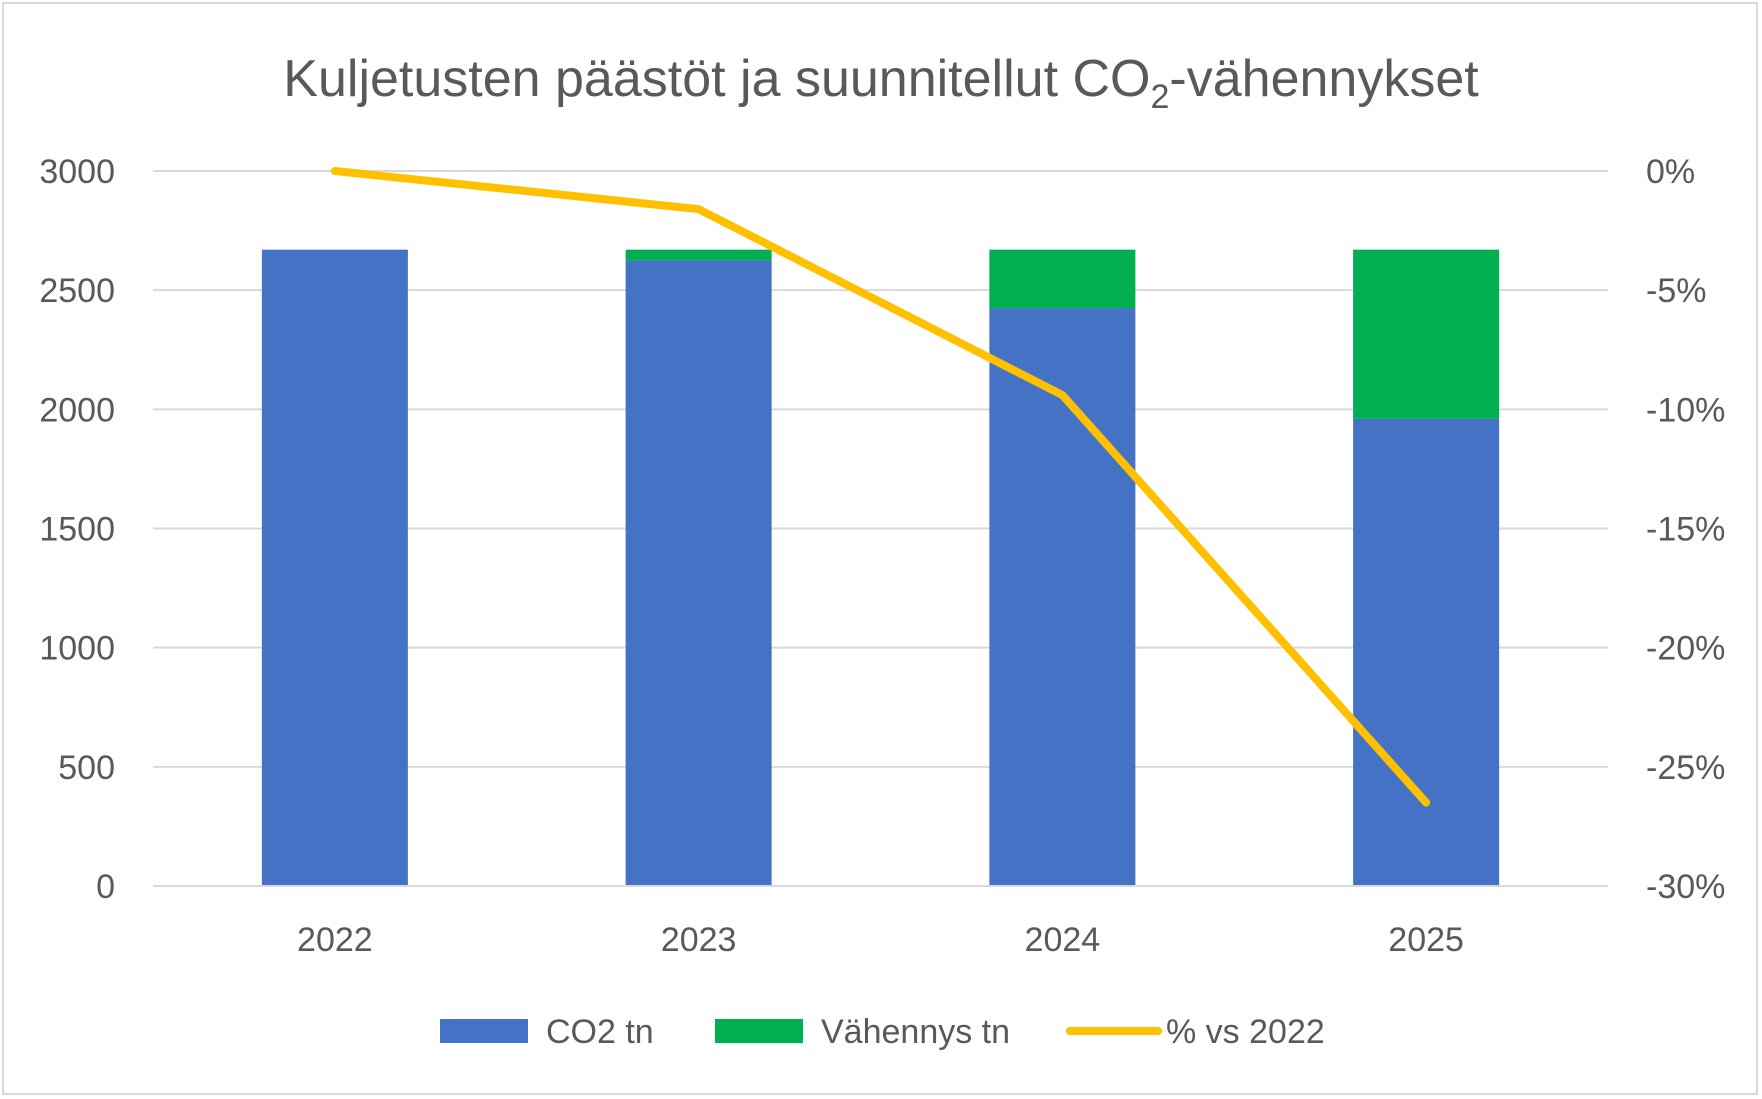 The image size is (1762, 1099). What do you see at coordinates (1685, 887) in the screenshot?
I see `right-tick-label: -30%` at bounding box center [1685, 887].